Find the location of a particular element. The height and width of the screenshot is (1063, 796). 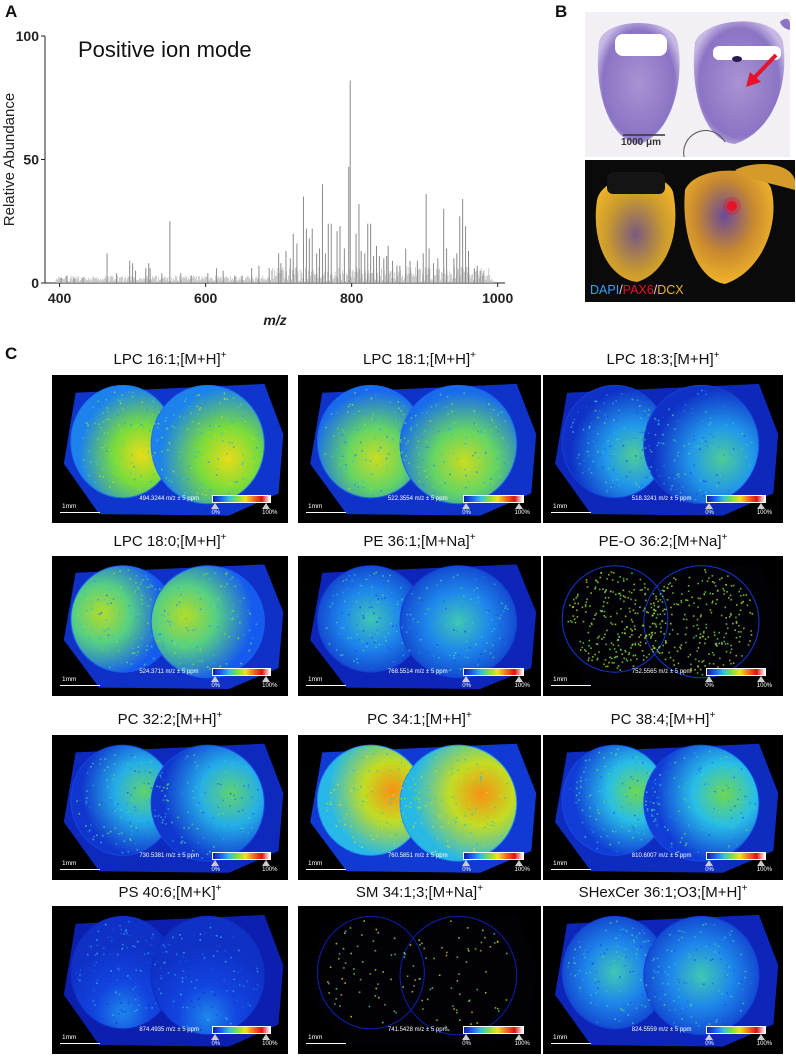

mz-label: 874.4935 m/z ± 5 ppm is located at coordinates (169, 1030).